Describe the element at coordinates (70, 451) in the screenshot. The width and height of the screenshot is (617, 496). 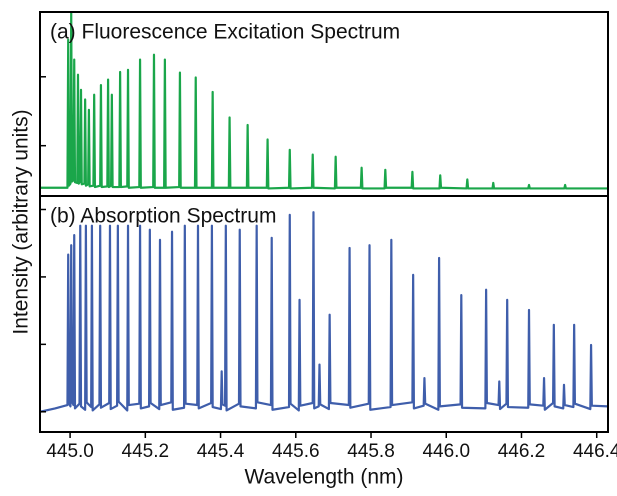
I see `x-tick-label: 445.0` at that location.